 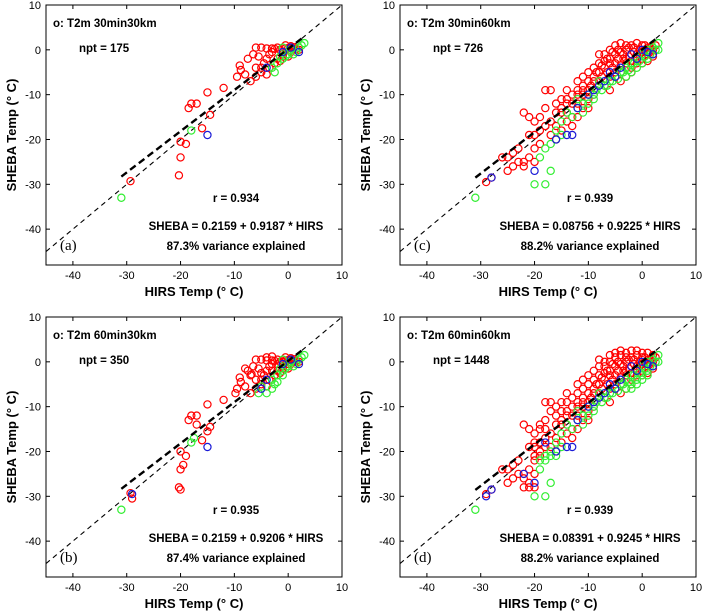 I want to click on y-axis-label: SHEBA Temp (° C), so click(x=11, y=447).